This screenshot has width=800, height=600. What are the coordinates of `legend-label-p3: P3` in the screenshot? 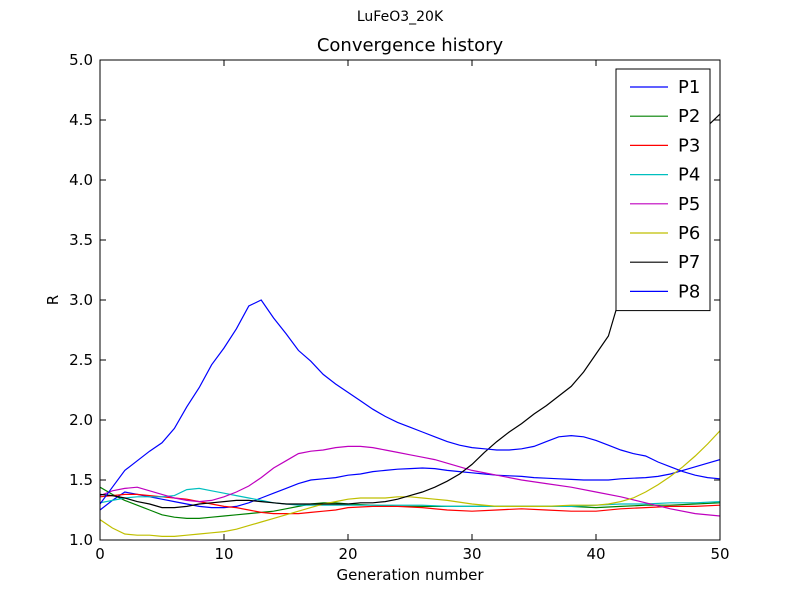 It's located at (689, 145).